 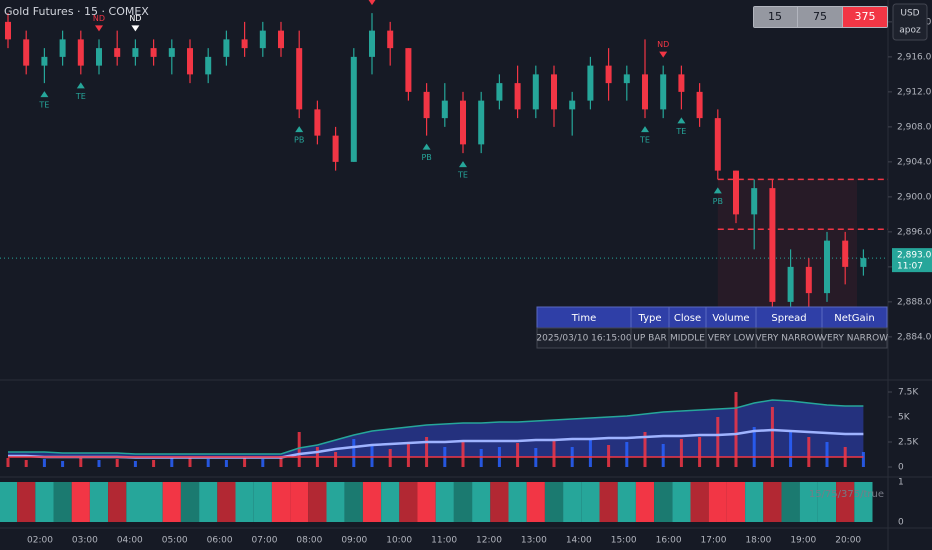 I want to click on price-badge, so click(x=912, y=260).